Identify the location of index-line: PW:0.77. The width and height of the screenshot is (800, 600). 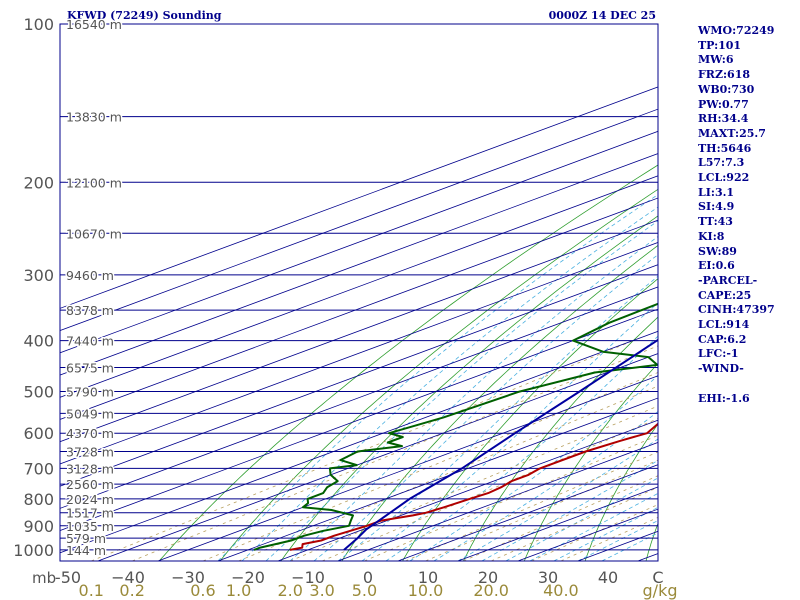
(723, 104).